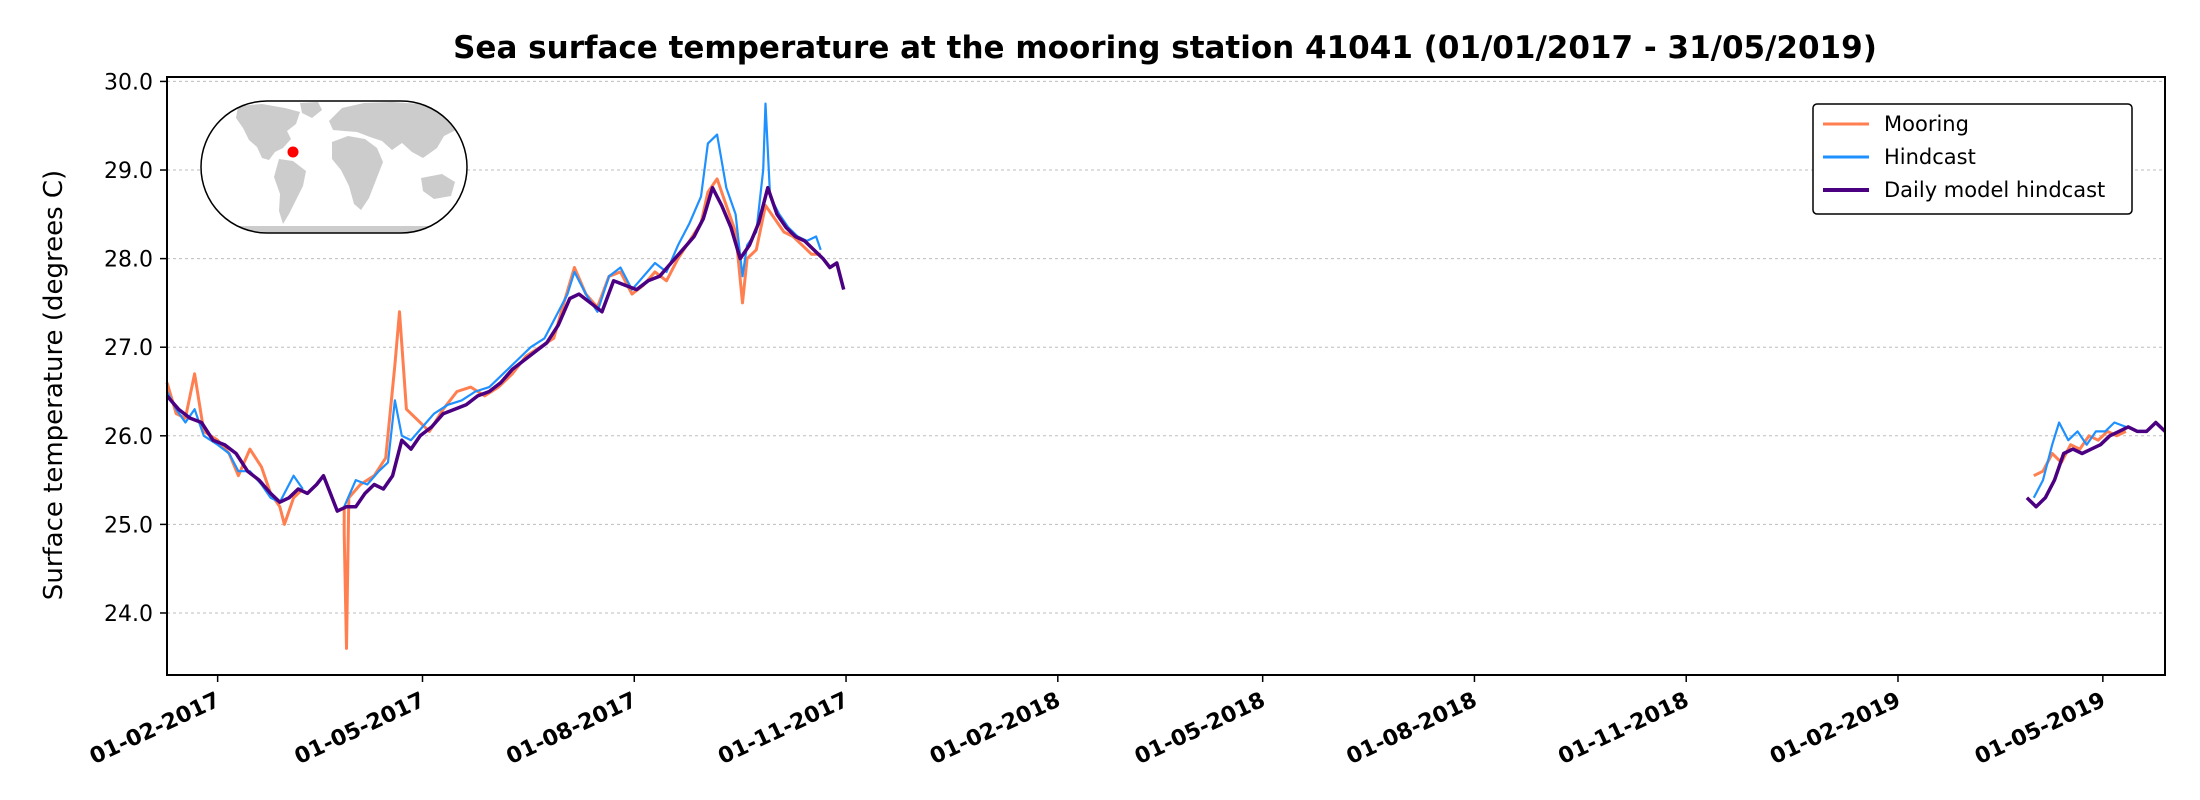 The height and width of the screenshot is (800, 2200). What do you see at coordinates (357, 173) in the screenshot?
I see `africa-shape` at bounding box center [357, 173].